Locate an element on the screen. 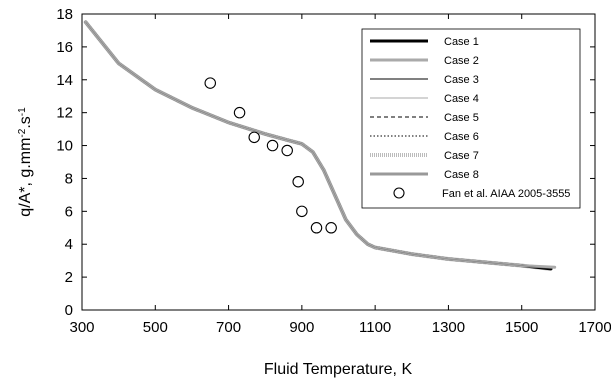 This screenshot has width=611, height=383. y-tick-label: 12 is located at coordinates (64, 113).